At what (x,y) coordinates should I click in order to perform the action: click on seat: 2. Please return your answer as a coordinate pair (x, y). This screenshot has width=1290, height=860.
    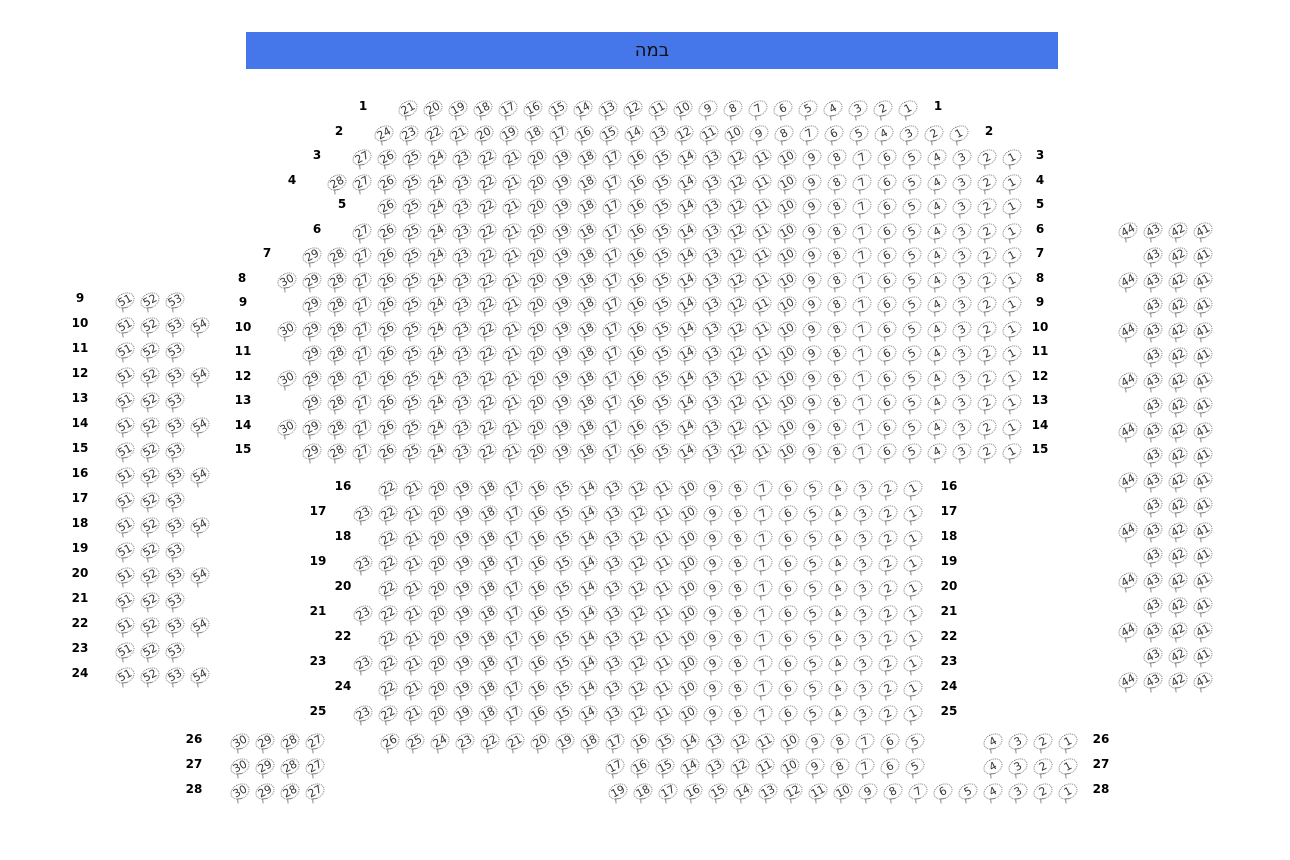
    Looking at the image, I should click on (1043, 791).